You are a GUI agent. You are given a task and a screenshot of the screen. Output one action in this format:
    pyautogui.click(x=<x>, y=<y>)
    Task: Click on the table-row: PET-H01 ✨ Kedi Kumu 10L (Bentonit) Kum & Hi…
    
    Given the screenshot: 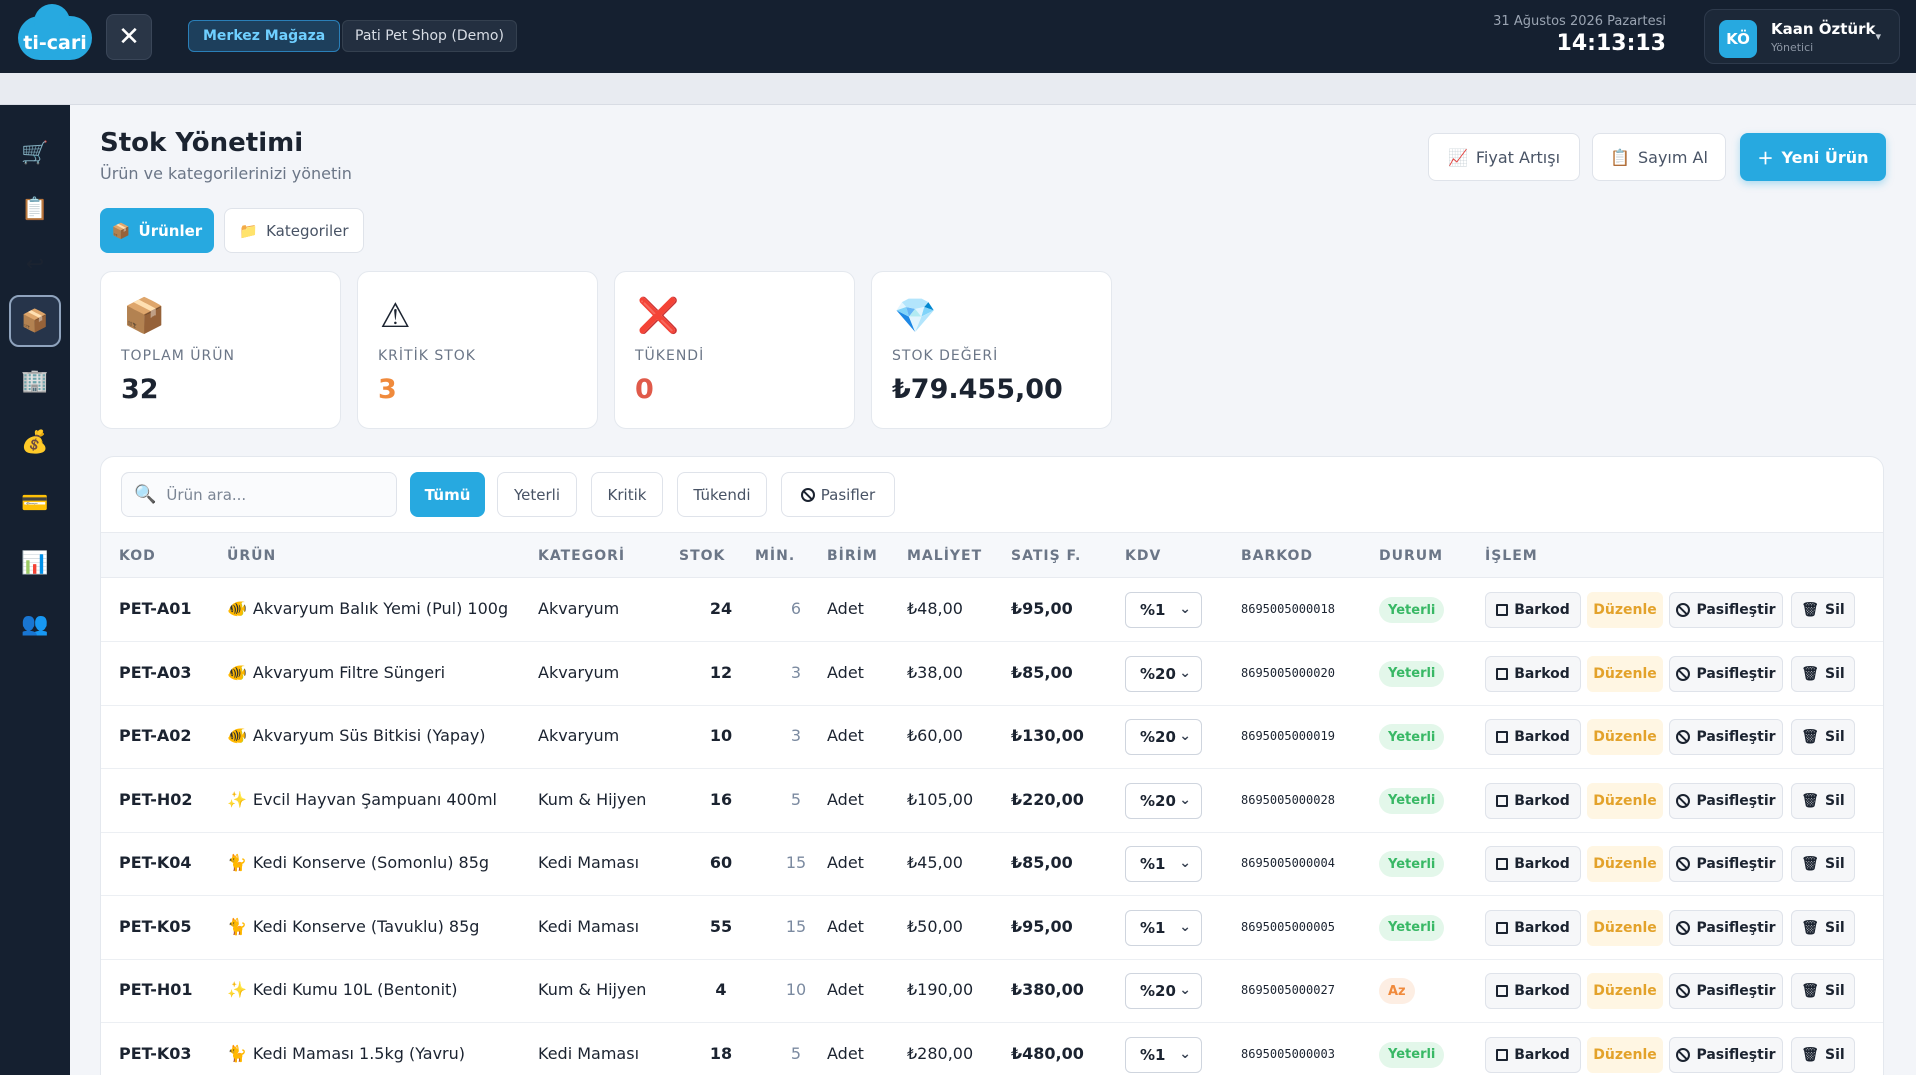 What is the action you would take?
    pyautogui.click(x=992, y=991)
    